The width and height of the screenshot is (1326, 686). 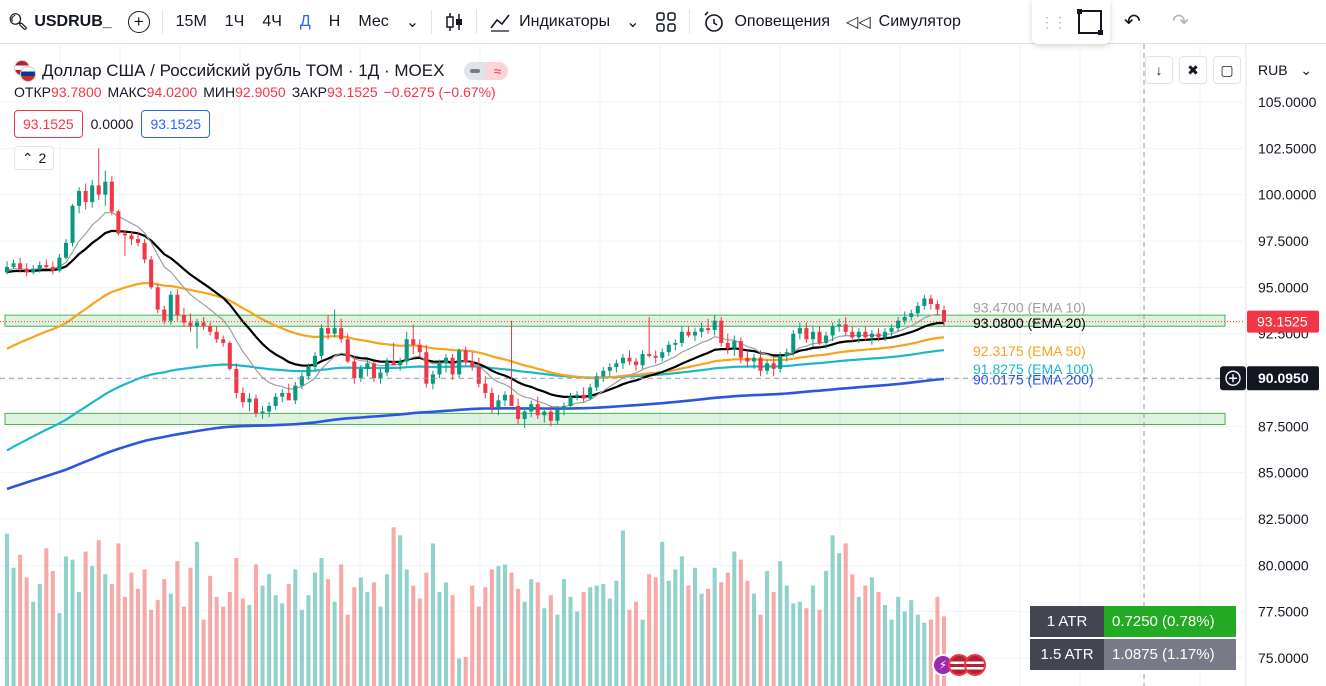 What do you see at coordinates (176, 124) in the screenshot?
I see `buy-price-button: 93.1525` at bounding box center [176, 124].